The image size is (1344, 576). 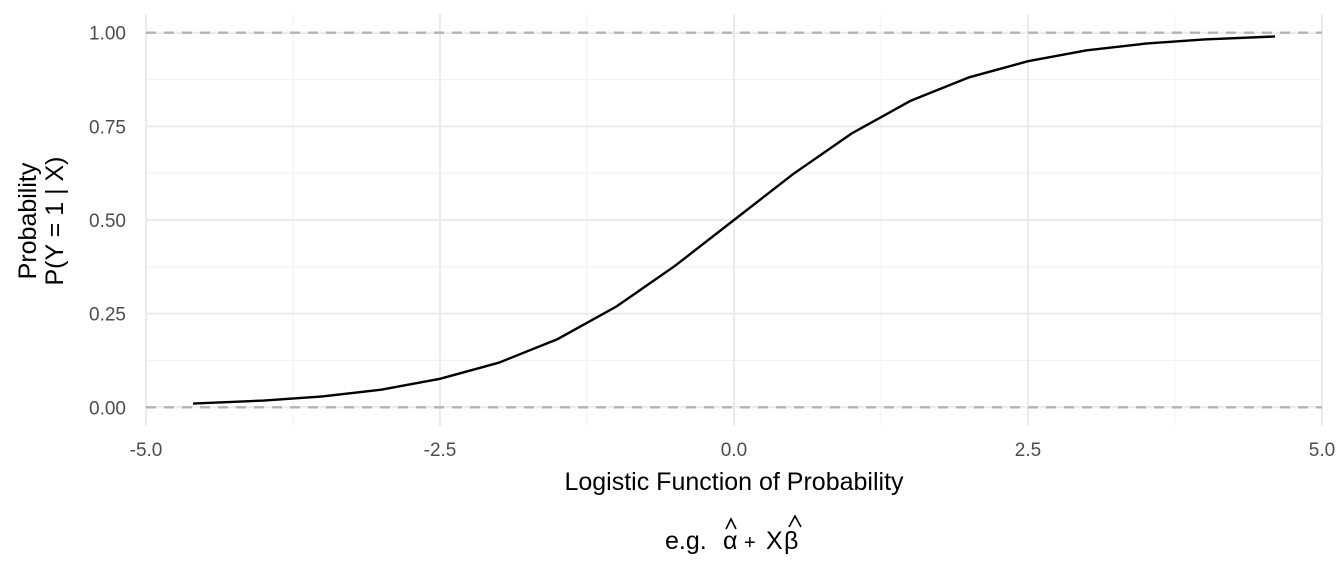 I want to click on plus-symbol: +, so click(x=750, y=543).